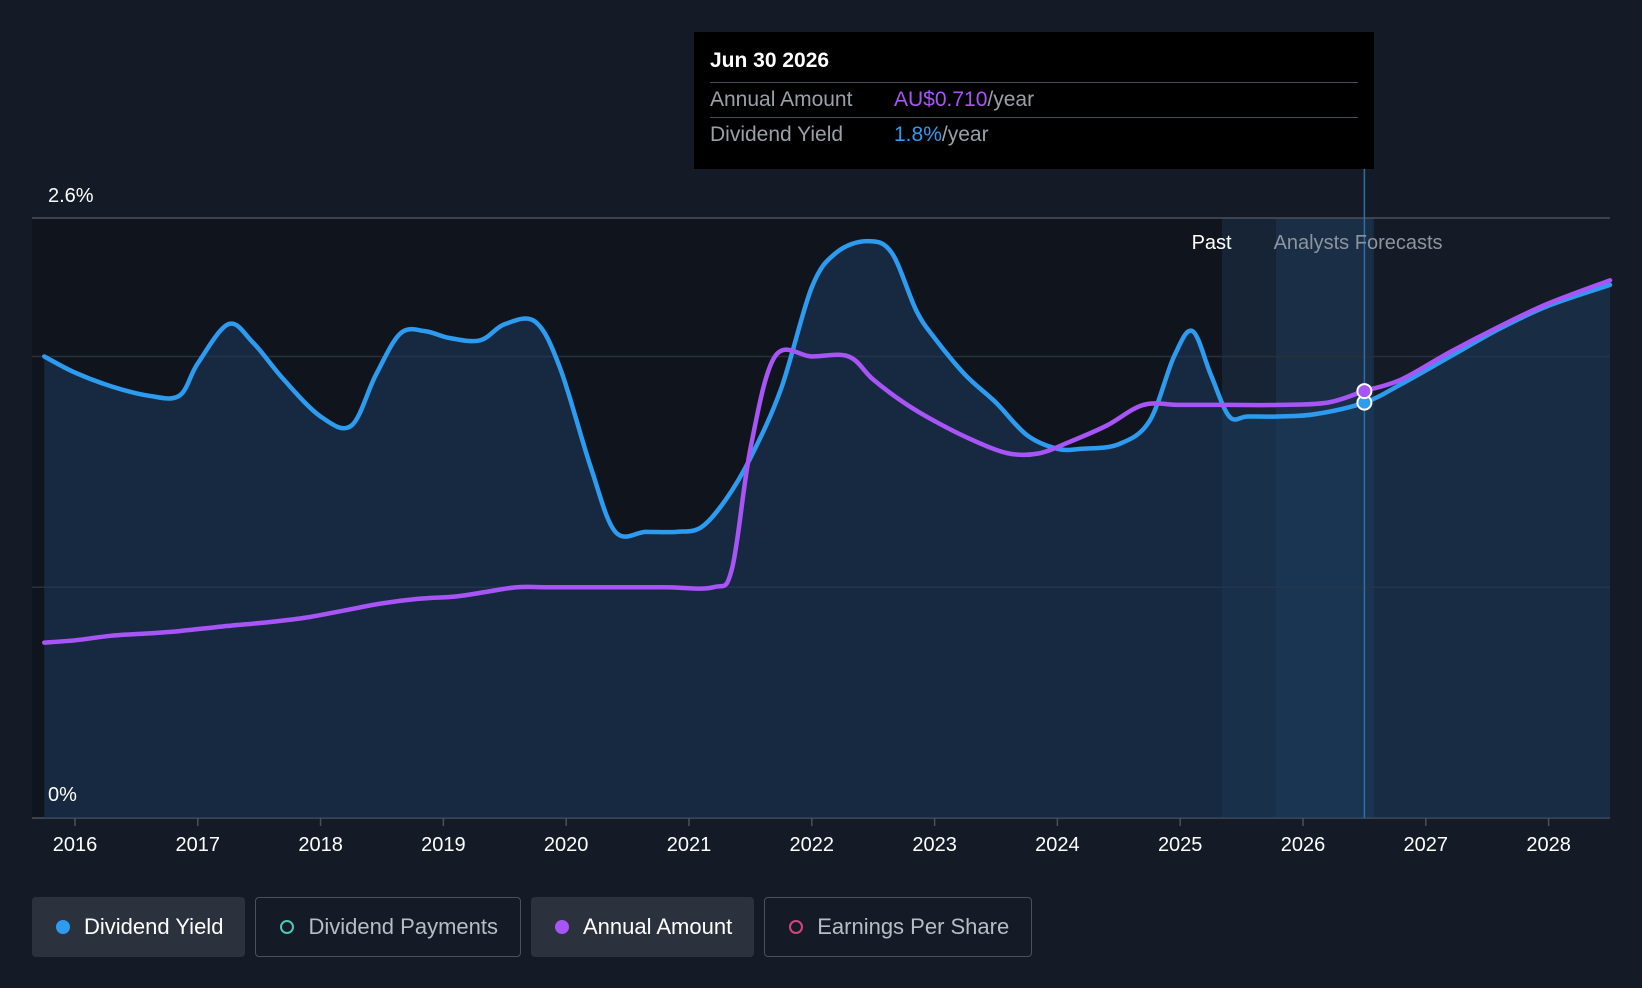  Describe the element at coordinates (689, 845) in the screenshot. I see `x-tick-label: 2021` at that location.